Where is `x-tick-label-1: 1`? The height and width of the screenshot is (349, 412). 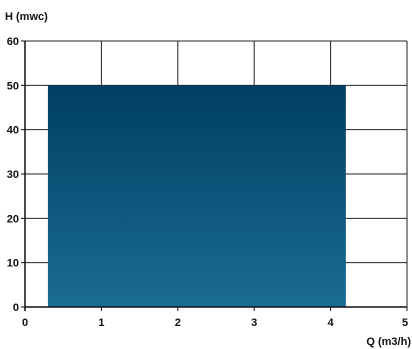 x-tick-label-1: 1 is located at coordinates (101, 323).